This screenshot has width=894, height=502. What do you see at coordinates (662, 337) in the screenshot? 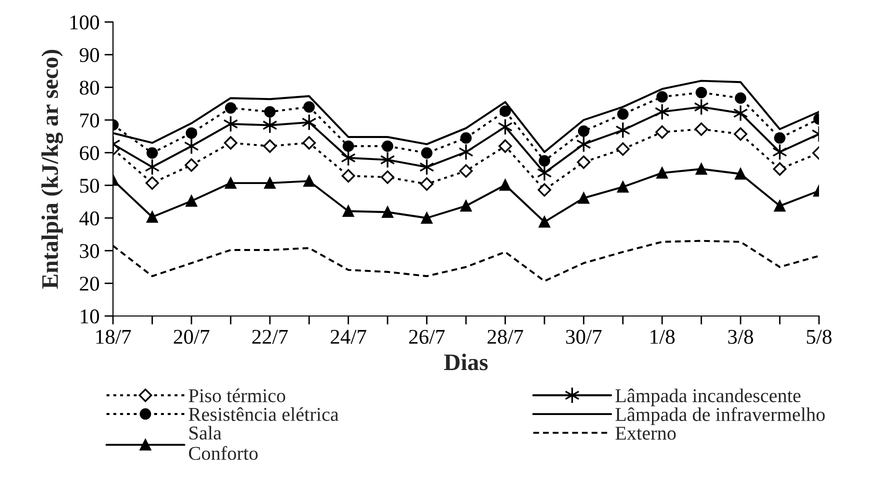
I see `x-tick-label: 1/8` at bounding box center [662, 337].